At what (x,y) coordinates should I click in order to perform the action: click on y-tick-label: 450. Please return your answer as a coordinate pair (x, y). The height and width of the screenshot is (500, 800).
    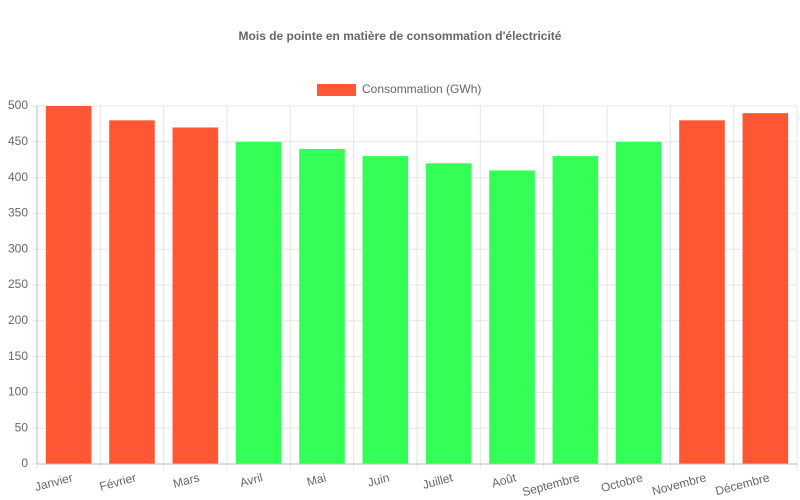
    Looking at the image, I should click on (18, 141).